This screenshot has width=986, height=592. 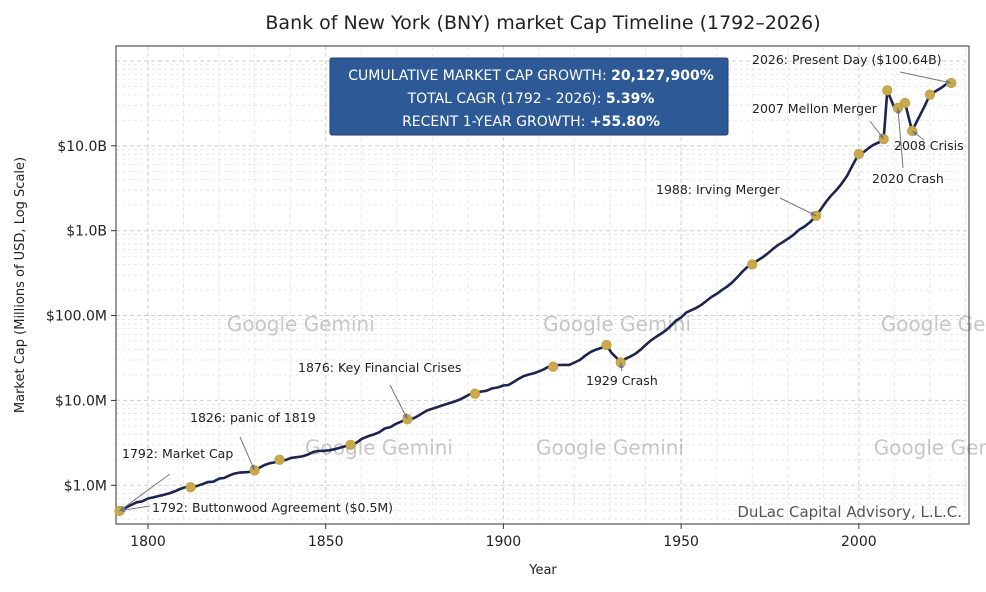 I want to click on annotation-label: 1988: Irving Merger, so click(x=718, y=189).